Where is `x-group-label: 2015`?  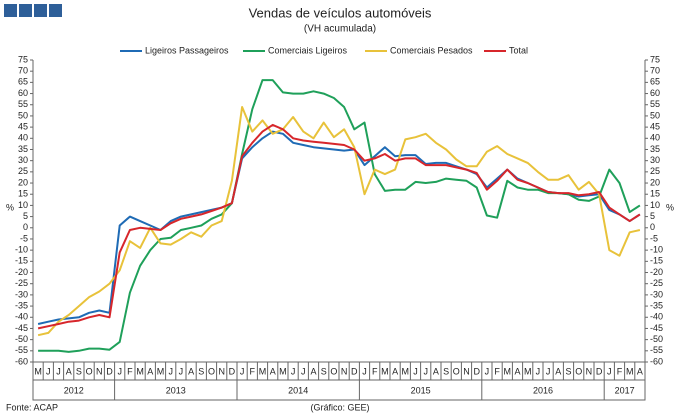
x-group-label: 2015 is located at coordinates (421, 390).